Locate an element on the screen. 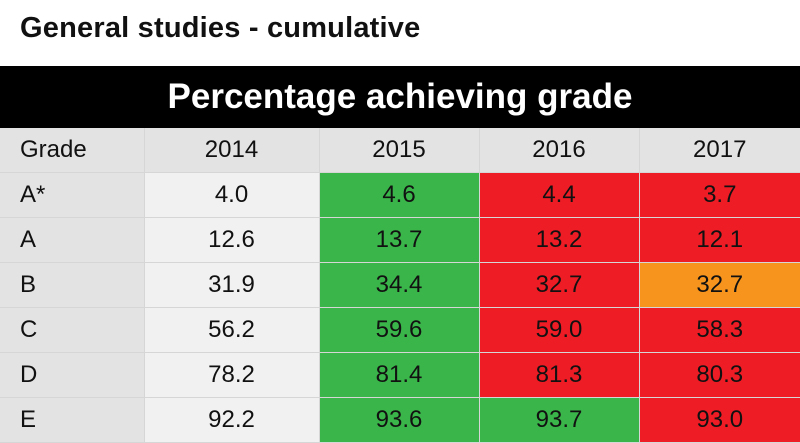  table-row: D 78.2 81.4 81.3 80.3 is located at coordinates (400, 375).